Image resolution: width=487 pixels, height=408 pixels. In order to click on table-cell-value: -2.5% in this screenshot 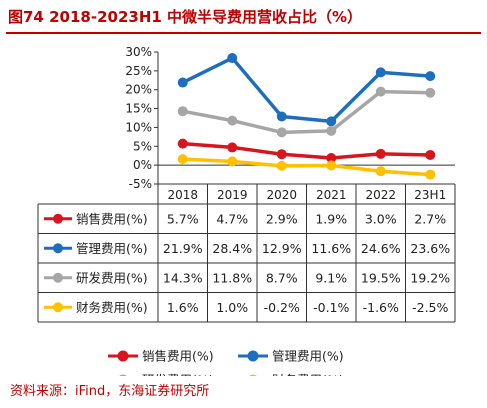, I will do `click(430, 307)`.